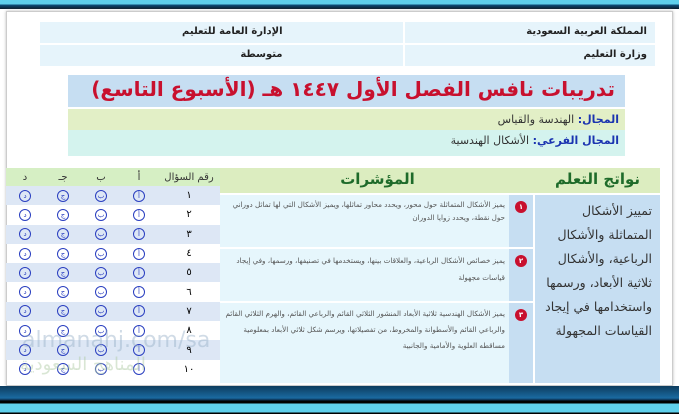  I want to click on indicator-number-badge: ١, so click(521, 207).